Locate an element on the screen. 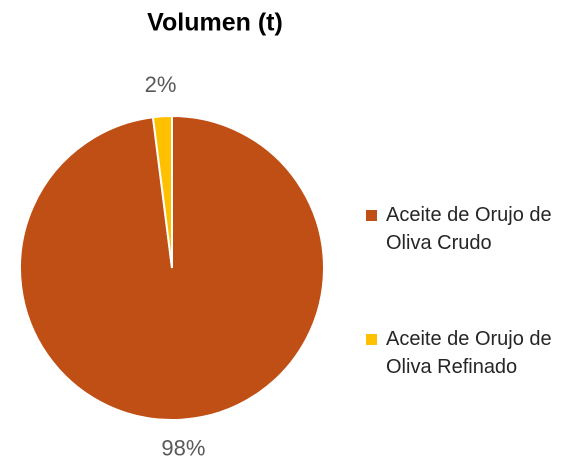  legend-label: Aceite de Orujo de Oliva Refinado is located at coordinates (469, 353).